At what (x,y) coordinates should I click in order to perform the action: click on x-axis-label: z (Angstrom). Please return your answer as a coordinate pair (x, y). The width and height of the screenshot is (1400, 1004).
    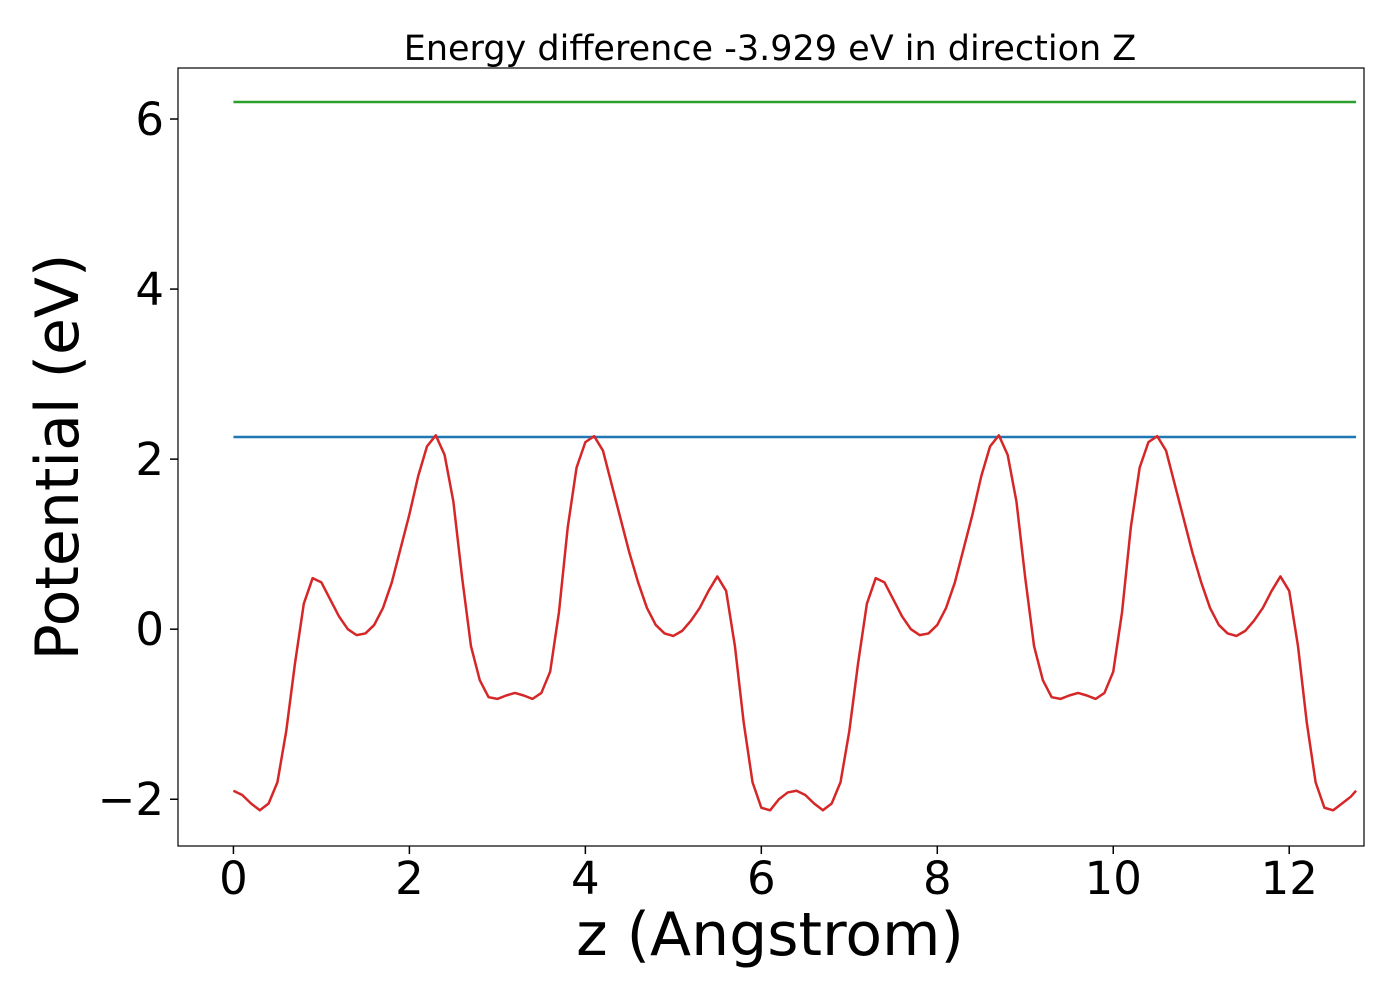
    Looking at the image, I should click on (770, 935).